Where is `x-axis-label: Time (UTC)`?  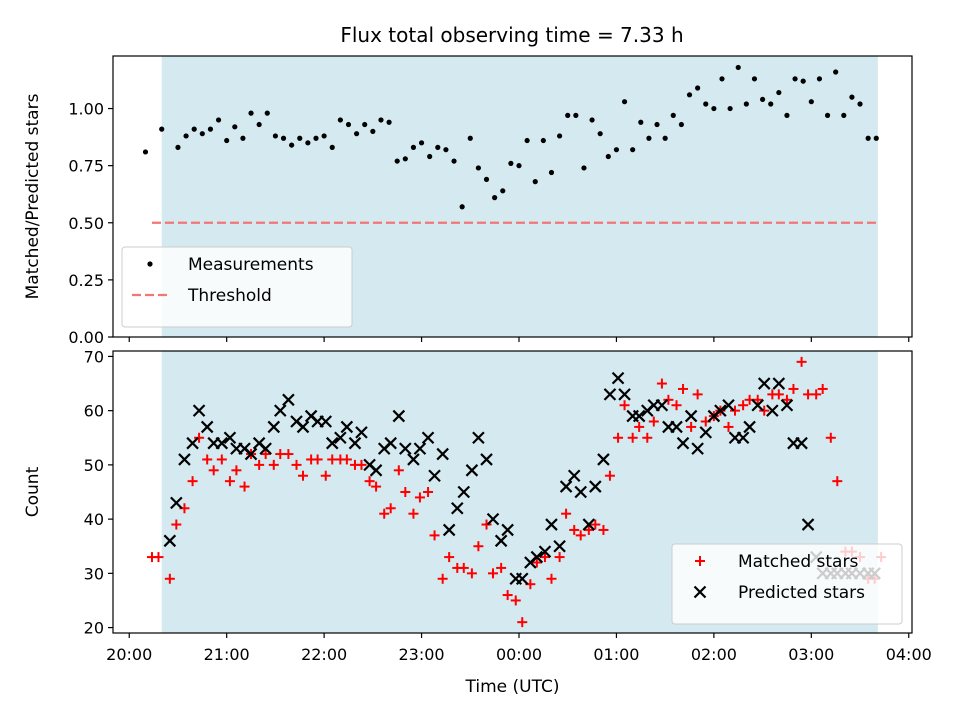
x-axis-label: Time (UTC) is located at coordinates (512, 687).